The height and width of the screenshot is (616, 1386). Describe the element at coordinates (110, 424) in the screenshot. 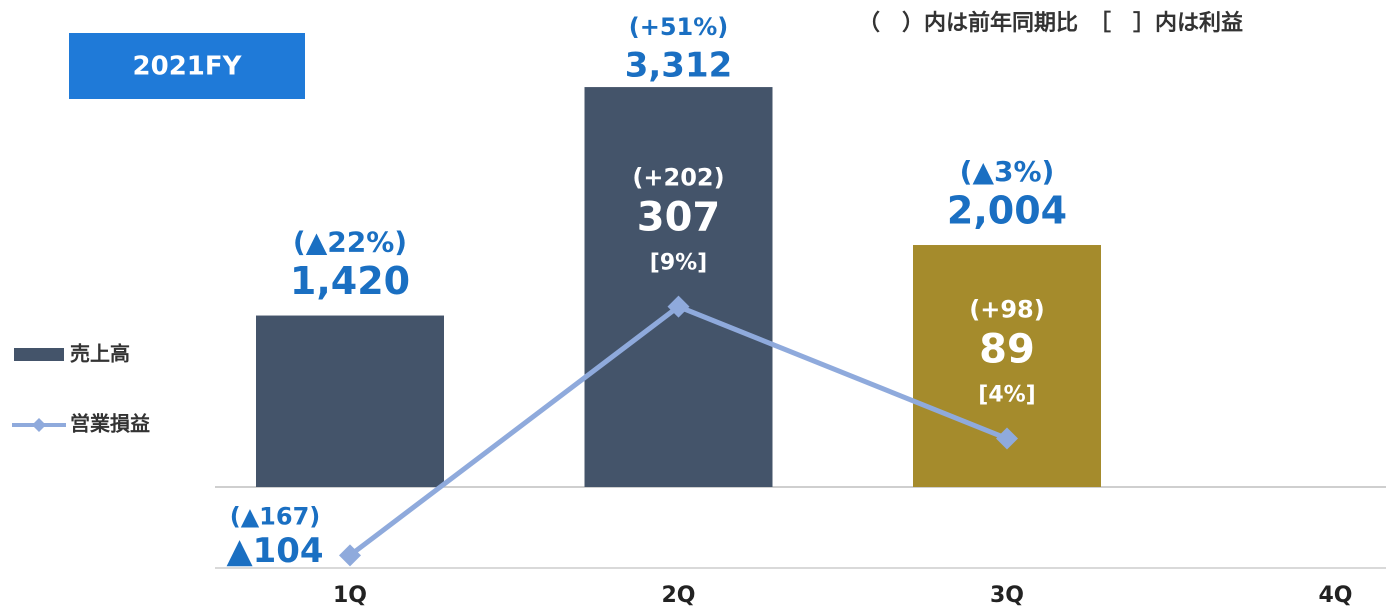

I see `legend-label: 営業損益` at that location.